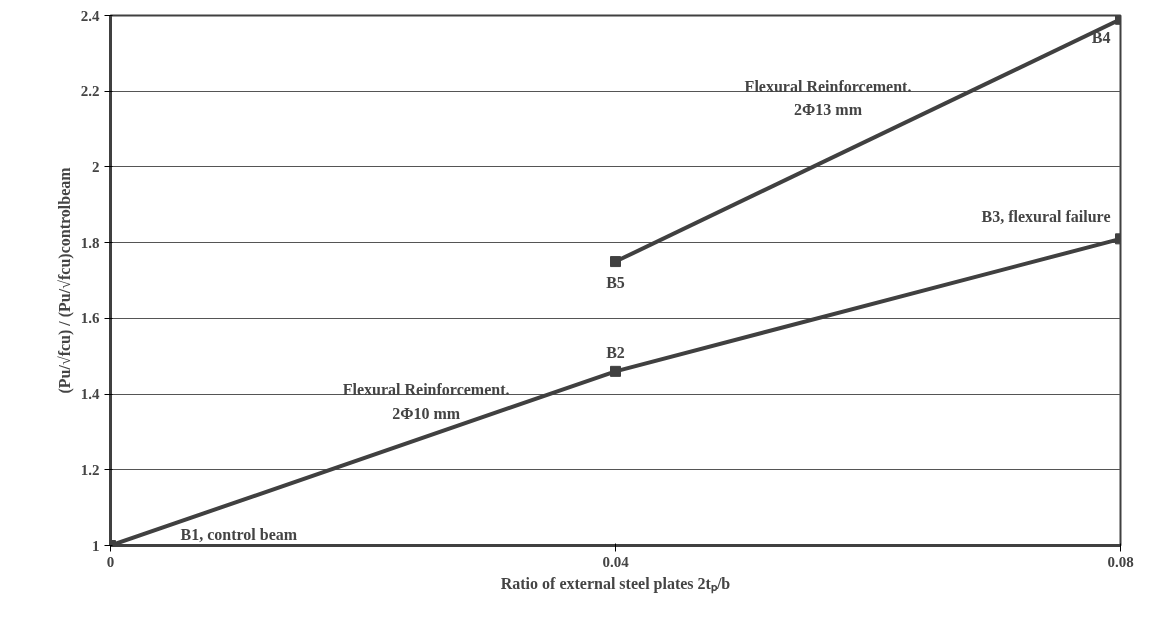  What do you see at coordinates (96, 166) in the screenshot?
I see `y-tick-label: 2` at bounding box center [96, 166].